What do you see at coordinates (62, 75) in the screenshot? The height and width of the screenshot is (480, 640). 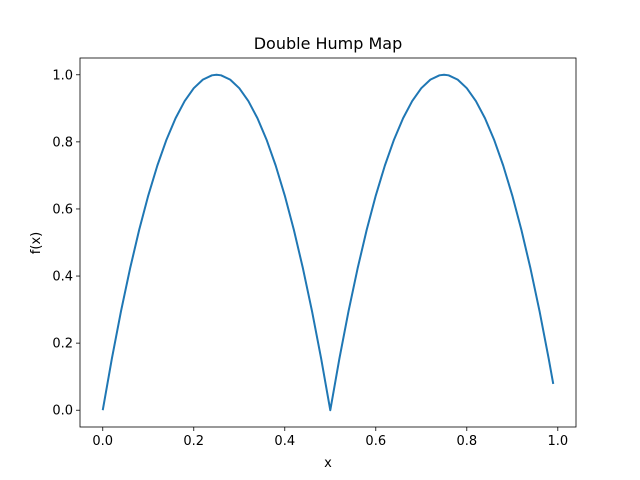 I see `y-tick-label: 1.0` at bounding box center [62, 75].